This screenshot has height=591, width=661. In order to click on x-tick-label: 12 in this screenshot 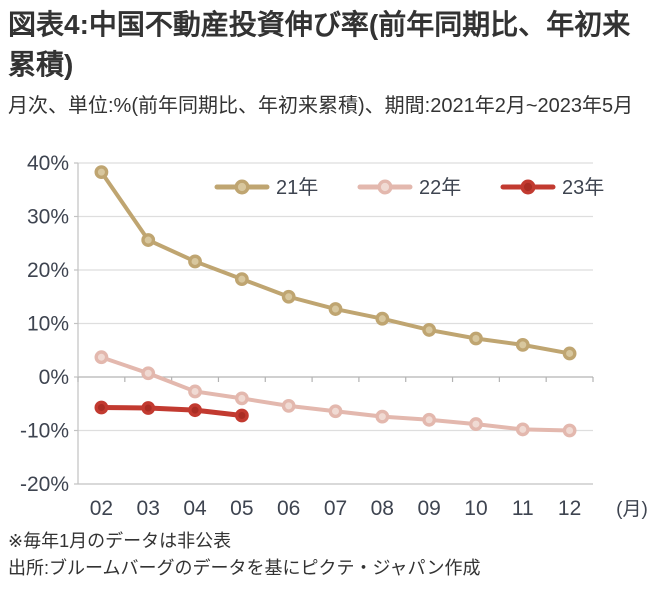, I will do `click(569, 508)`.